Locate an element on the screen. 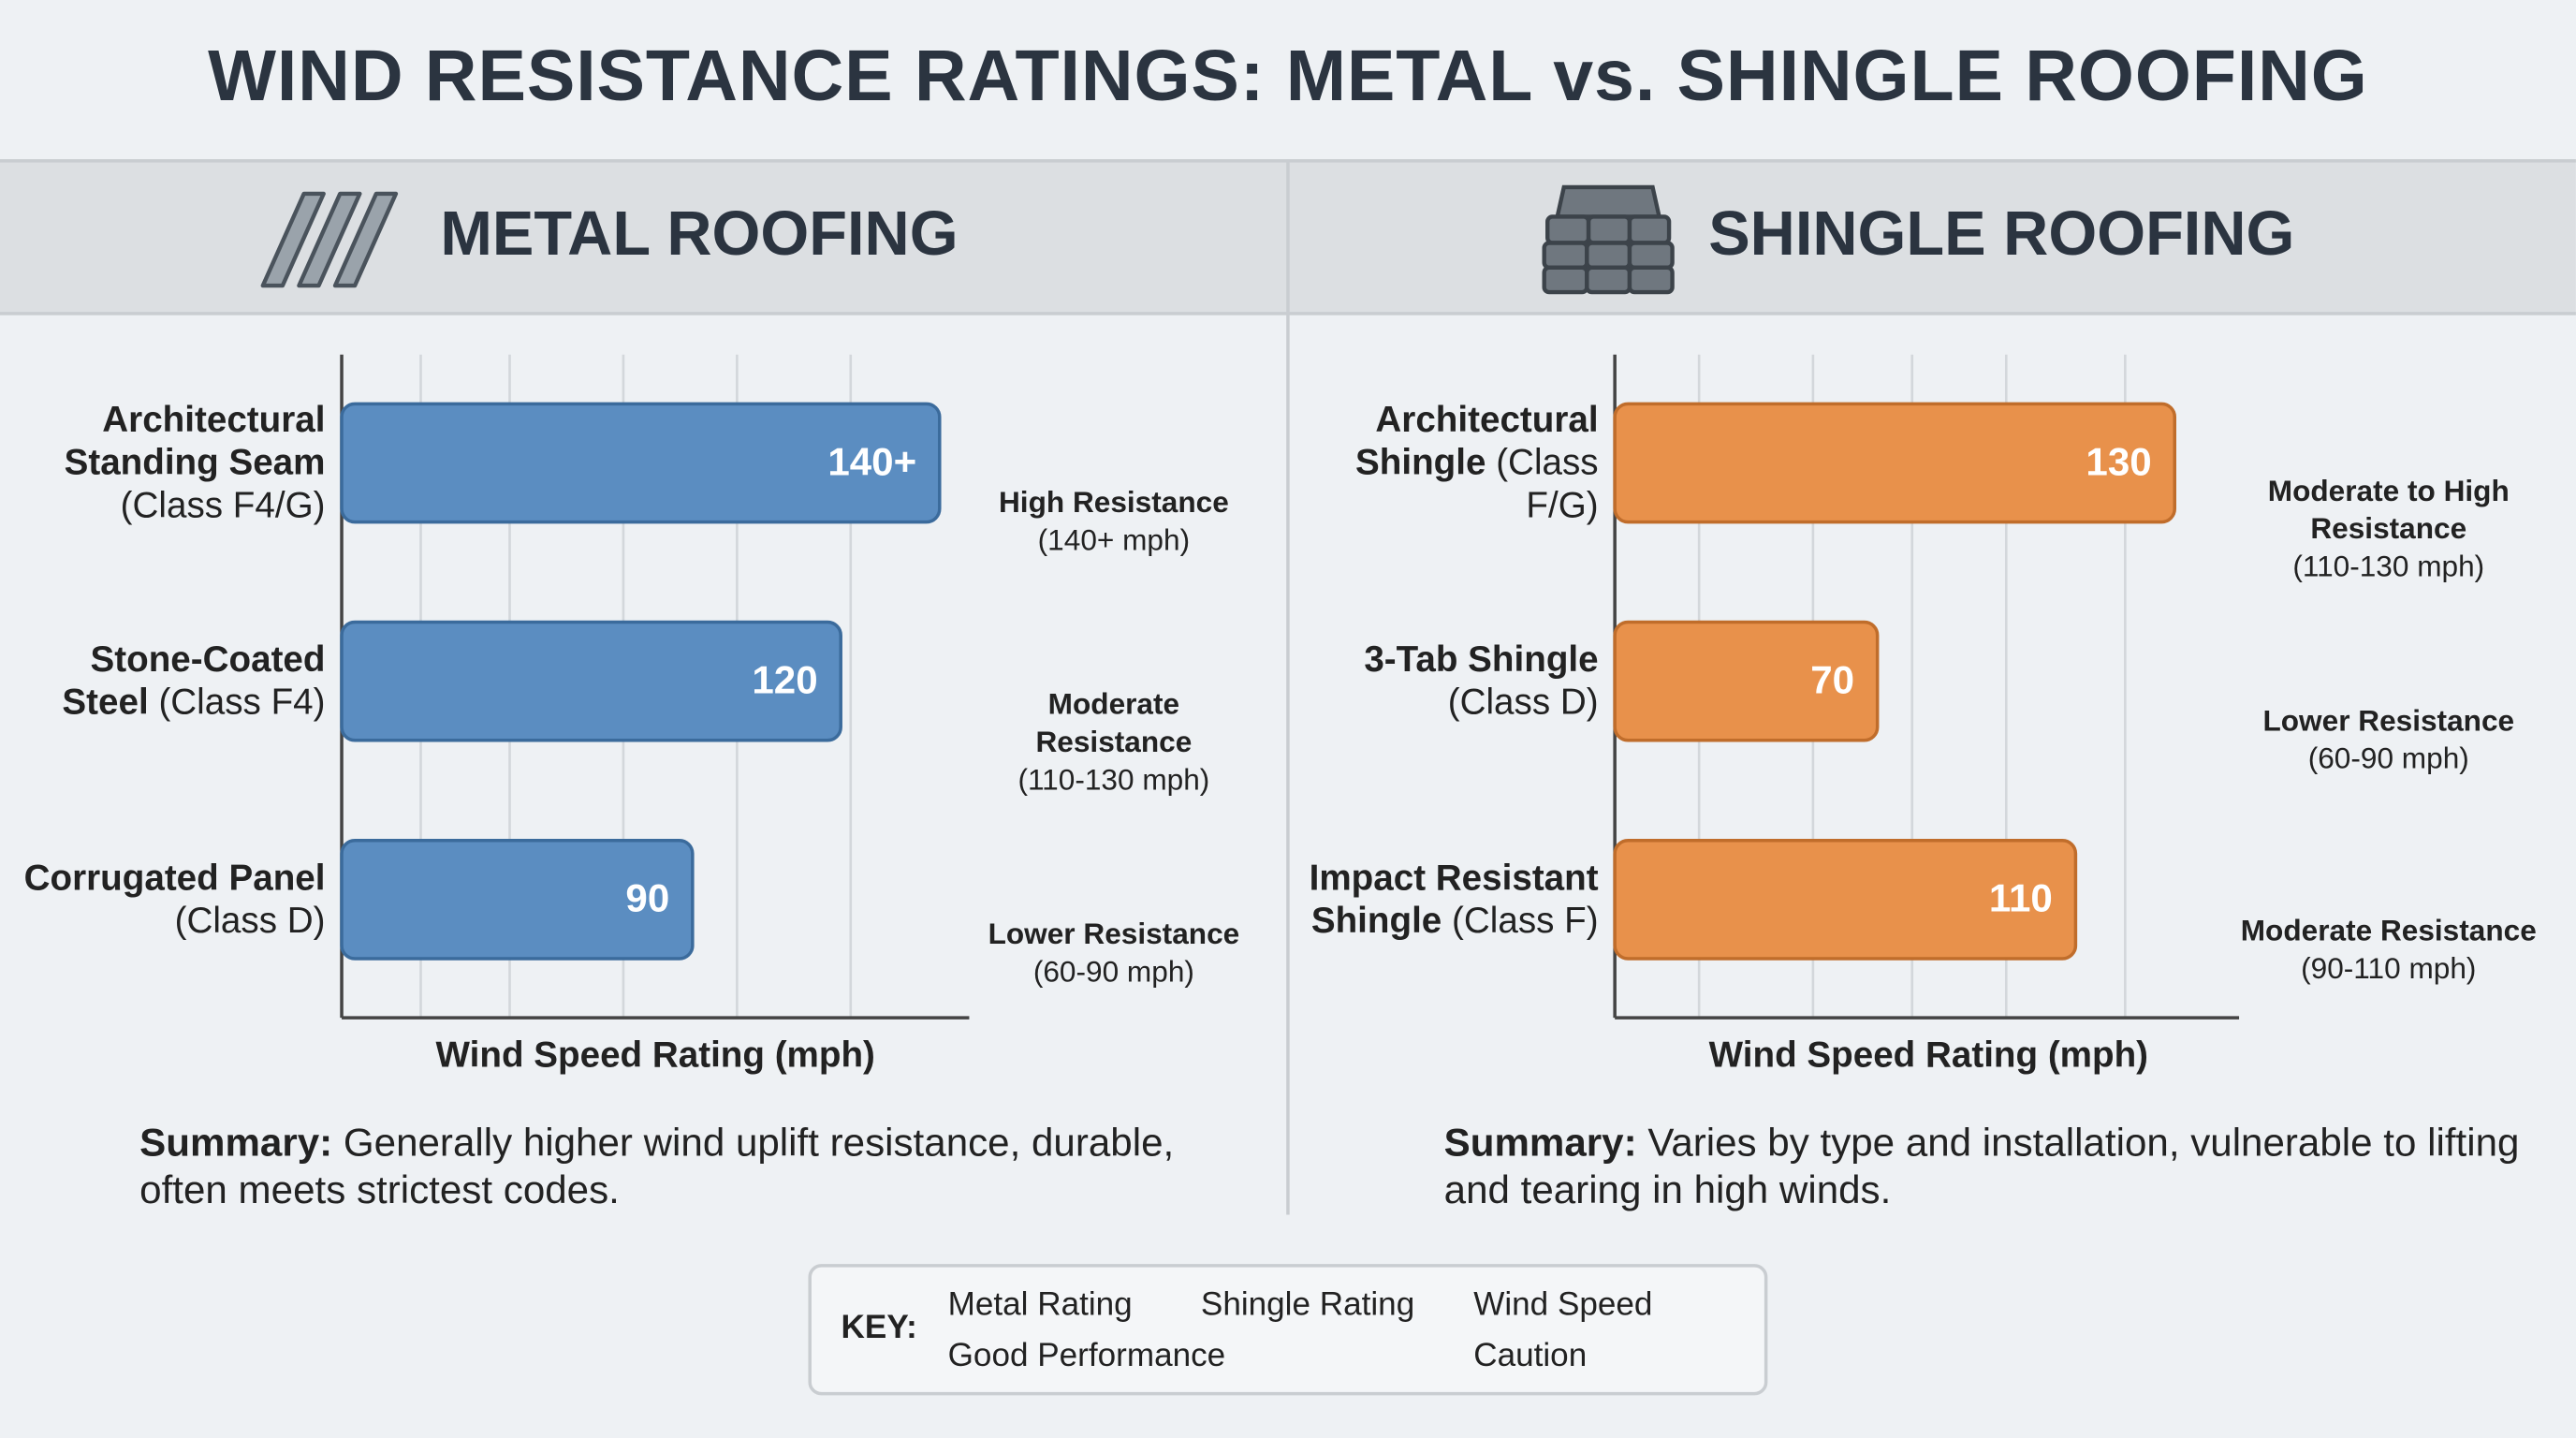  value-label: 90 is located at coordinates (647, 898).